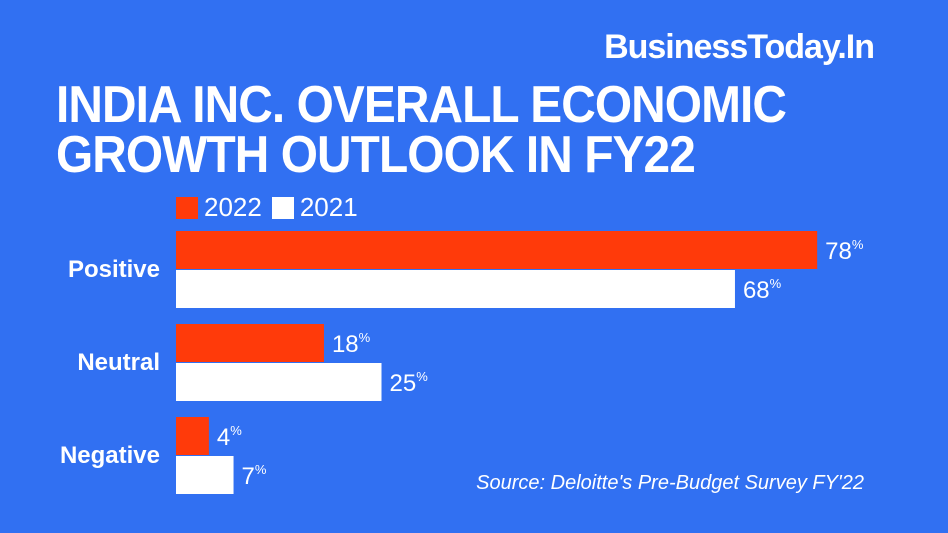  Describe the element at coordinates (328, 207) in the screenshot. I see `legend-label: 2021` at that location.